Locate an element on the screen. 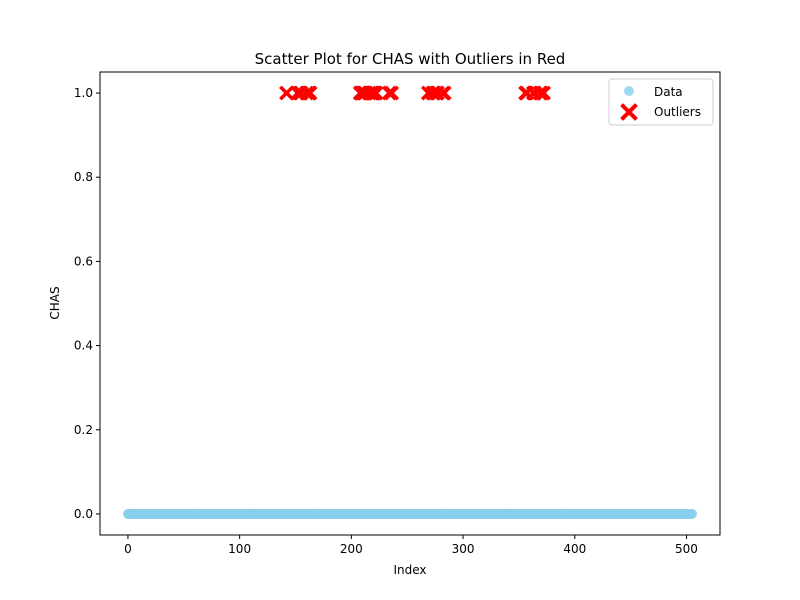 This screenshot has width=800, height=600. y-tick-label: 0.2 is located at coordinates (83, 430).